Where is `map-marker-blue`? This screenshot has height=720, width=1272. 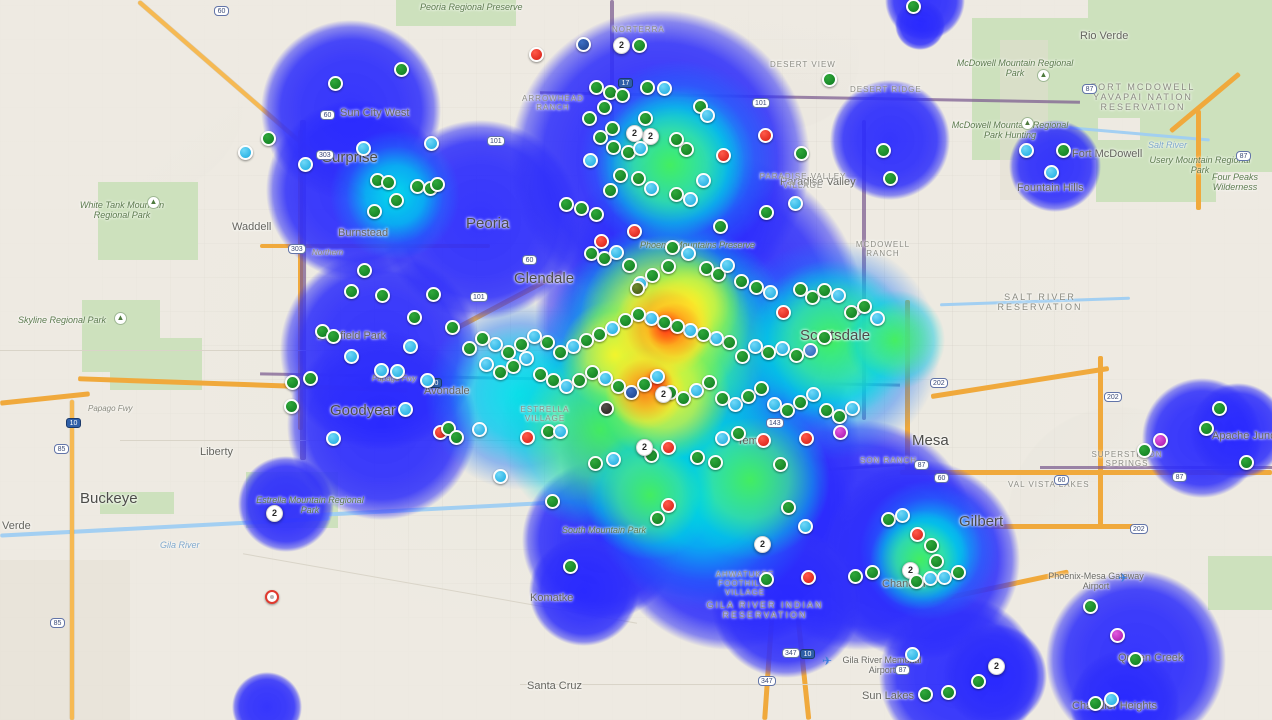 map-marker-blue is located at coordinates (810, 350).